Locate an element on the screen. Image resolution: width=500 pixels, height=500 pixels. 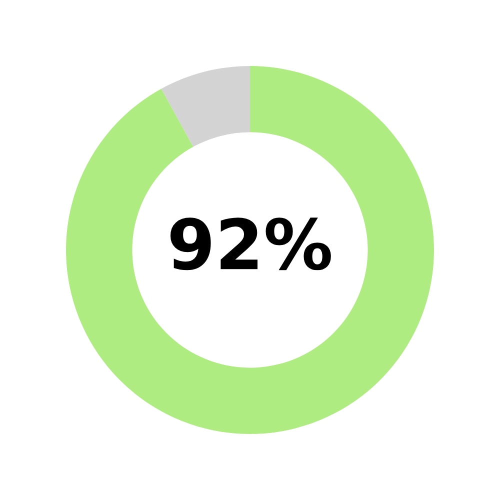
text: 92% is located at coordinates (250, 244).